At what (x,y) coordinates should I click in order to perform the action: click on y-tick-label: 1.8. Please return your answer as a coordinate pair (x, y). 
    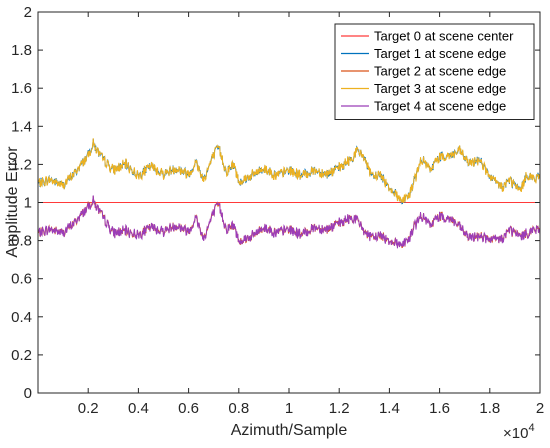
    Looking at the image, I should click on (21, 50).